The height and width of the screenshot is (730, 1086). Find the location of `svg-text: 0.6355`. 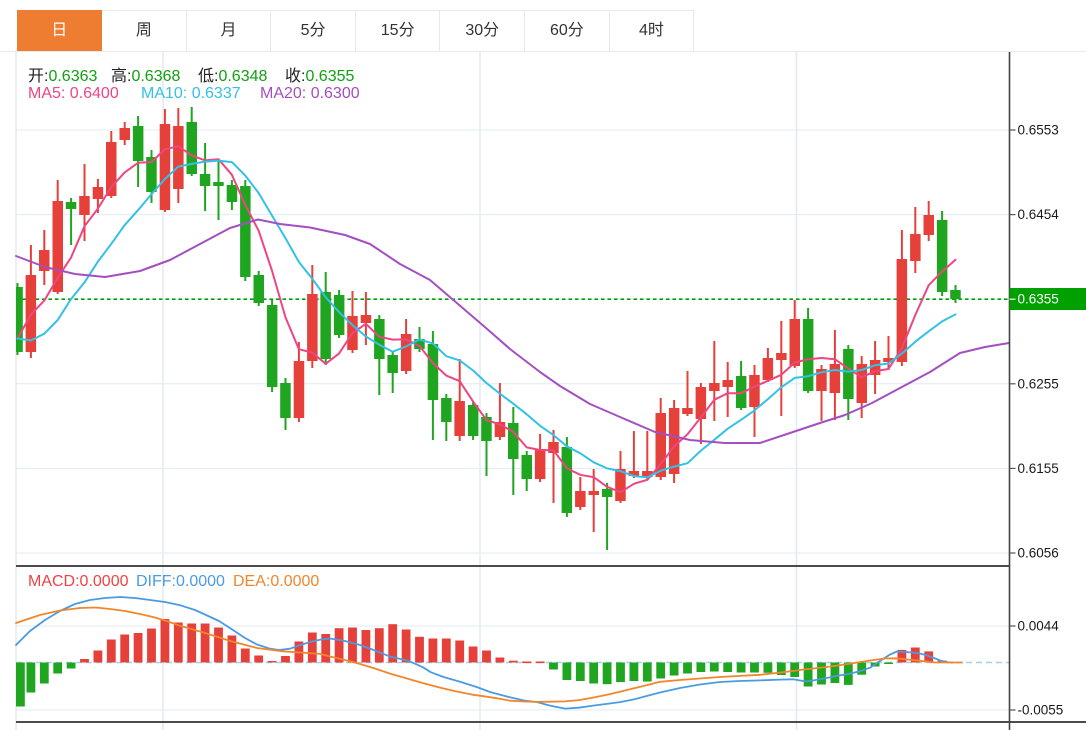

svg-text: 0.6355 is located at coordinates (1038, 299).